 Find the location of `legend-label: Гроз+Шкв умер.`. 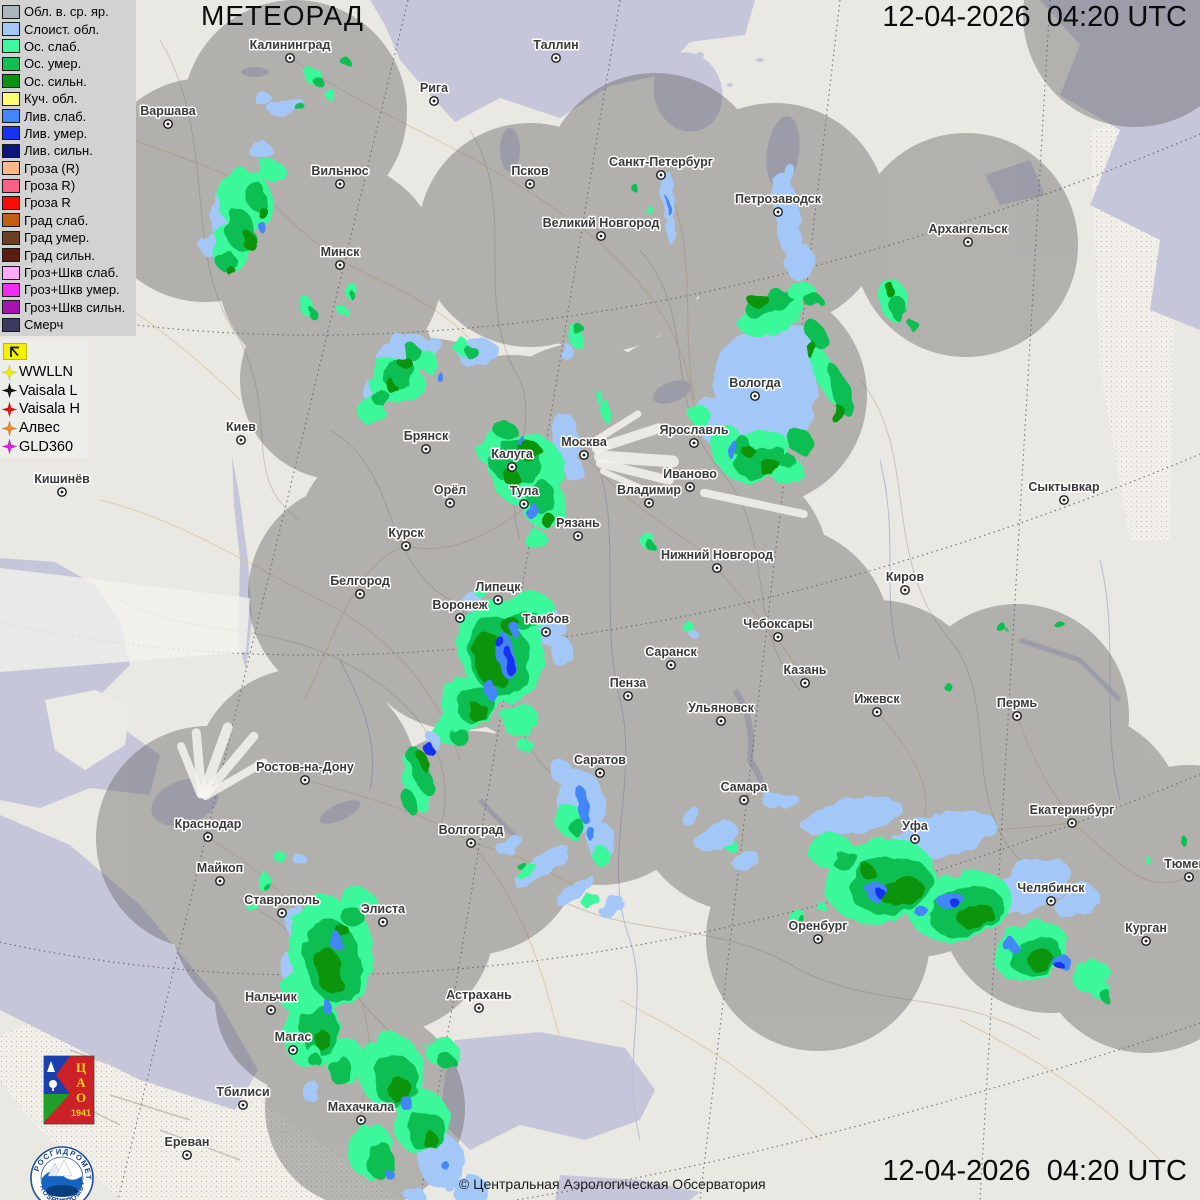

legend-label: Гроз+Шкв умер. is located at coordinates (72, 290).